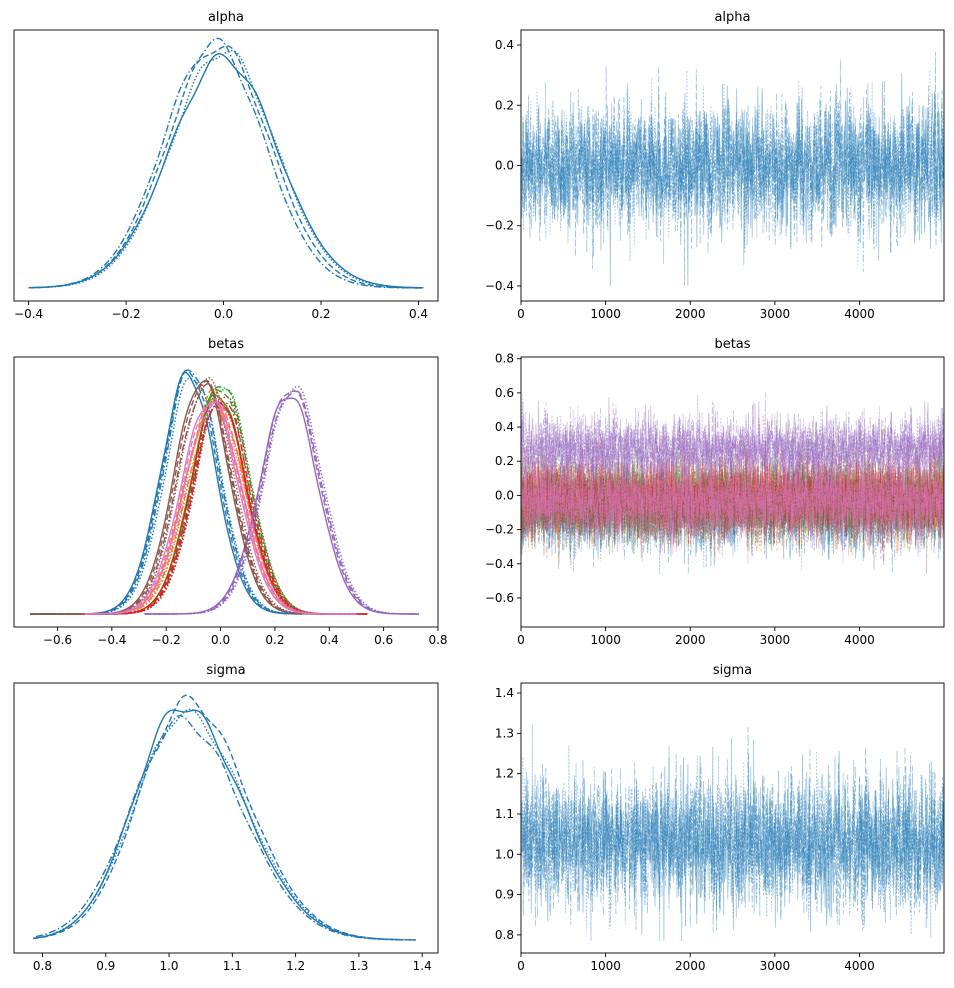 This screenshot has width=954, height=988. I want to click on x-tick-label: 0.6, so click(383, 640).